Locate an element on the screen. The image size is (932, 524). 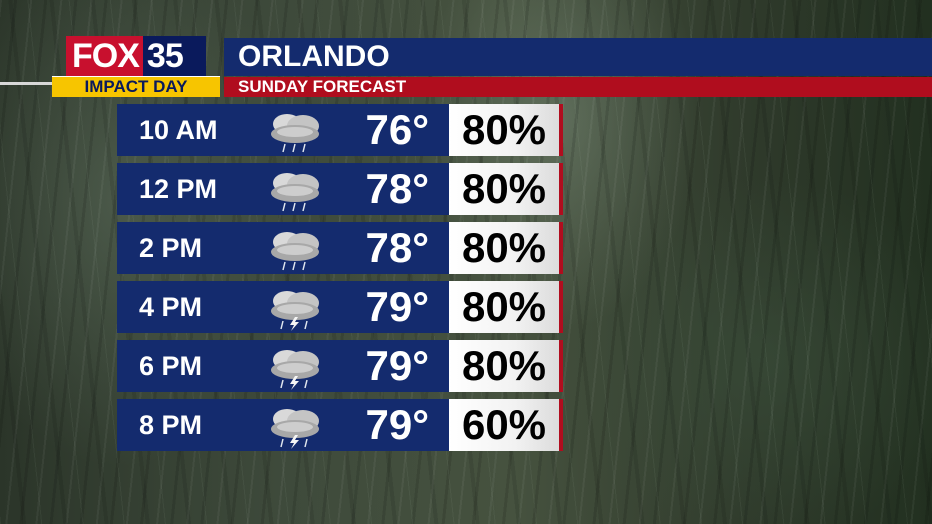
forecast-subtitle: SUNDAY FORECAST is located at coordinates (322, 86).